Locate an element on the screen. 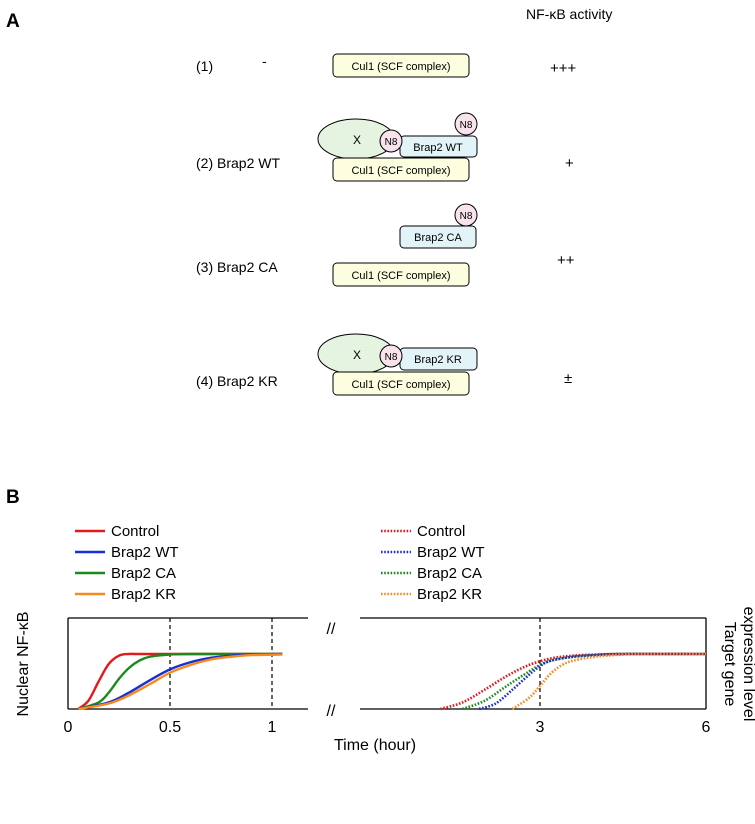  row-3-activity: ++ is located at coordinates (566, 260).